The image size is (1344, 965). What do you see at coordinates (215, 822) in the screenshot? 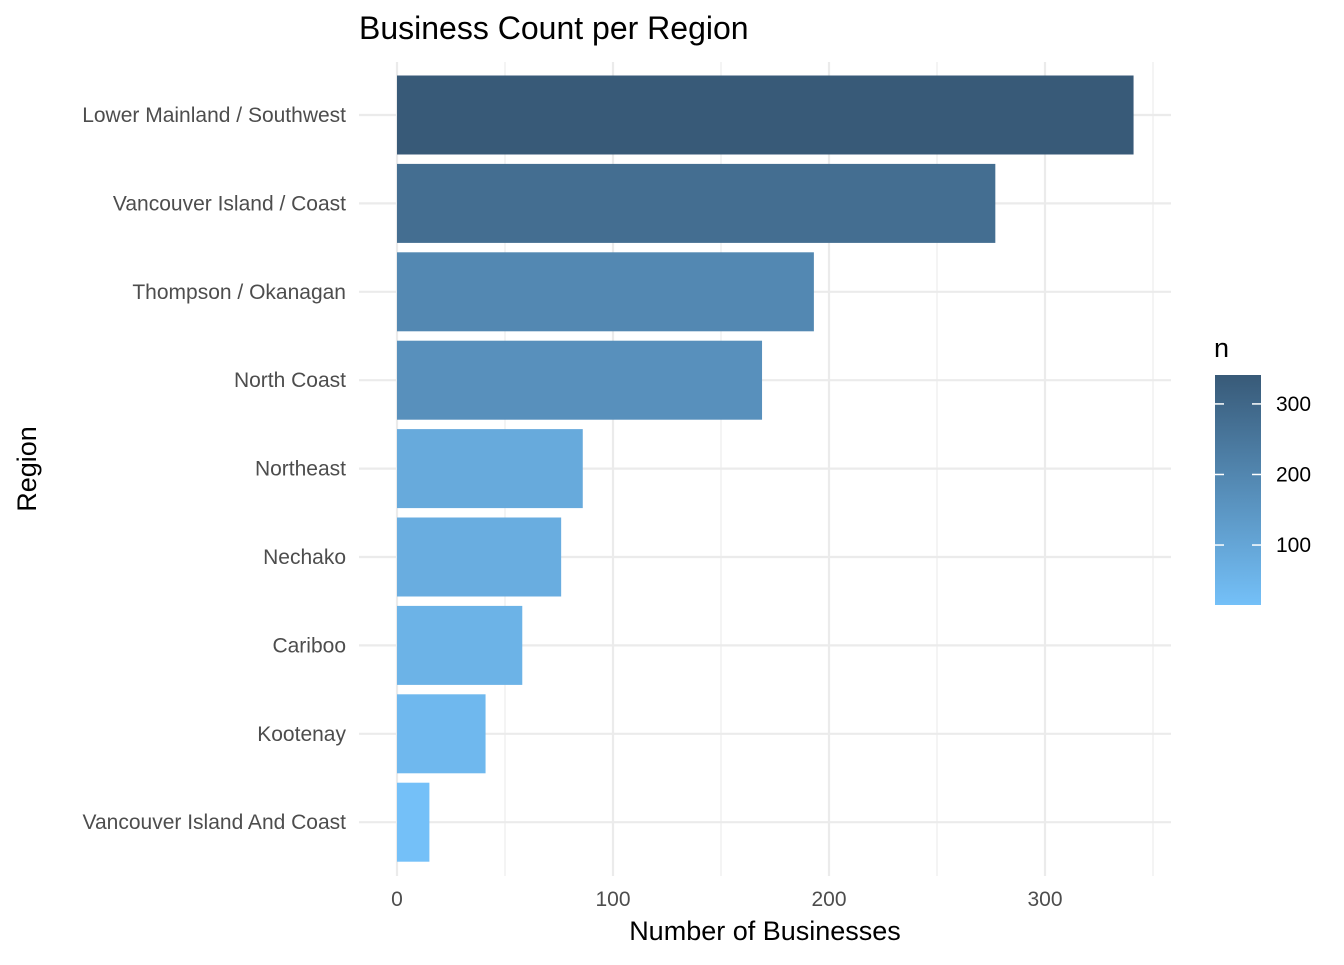
I see `y-tick-label: Vancouver Island And Coast` at bounding box center [215, 822].